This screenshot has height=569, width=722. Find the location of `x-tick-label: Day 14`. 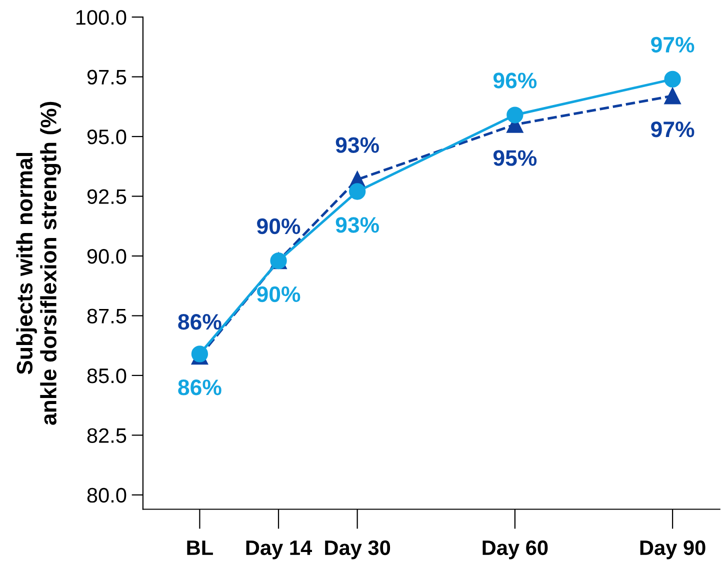

x-tick-label: Day 14 is located at coordinates (279, 550).